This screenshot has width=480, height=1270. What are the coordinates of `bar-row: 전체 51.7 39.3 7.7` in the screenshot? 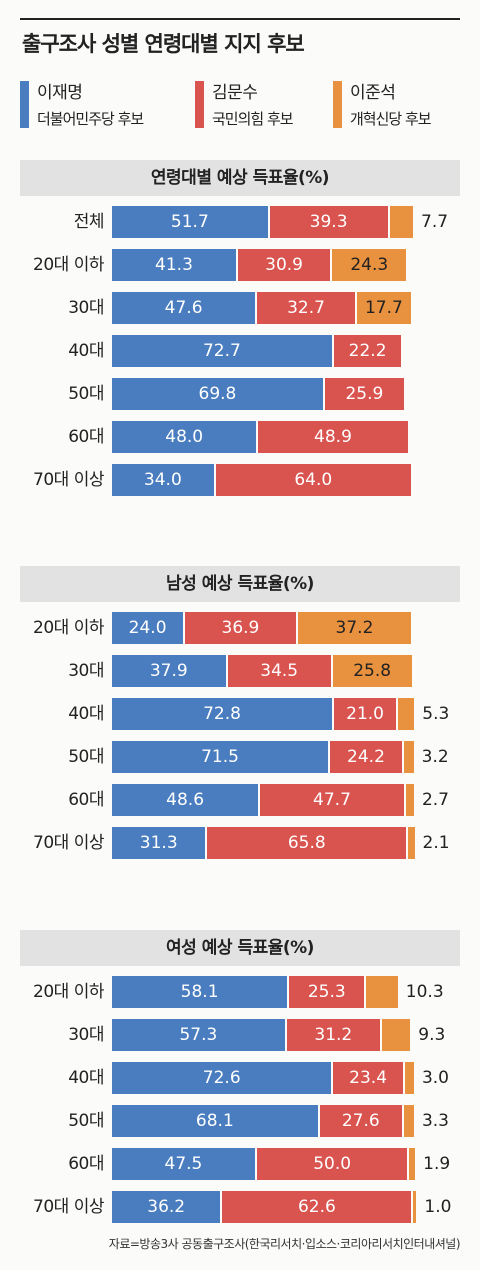 It's located at (240, 222).